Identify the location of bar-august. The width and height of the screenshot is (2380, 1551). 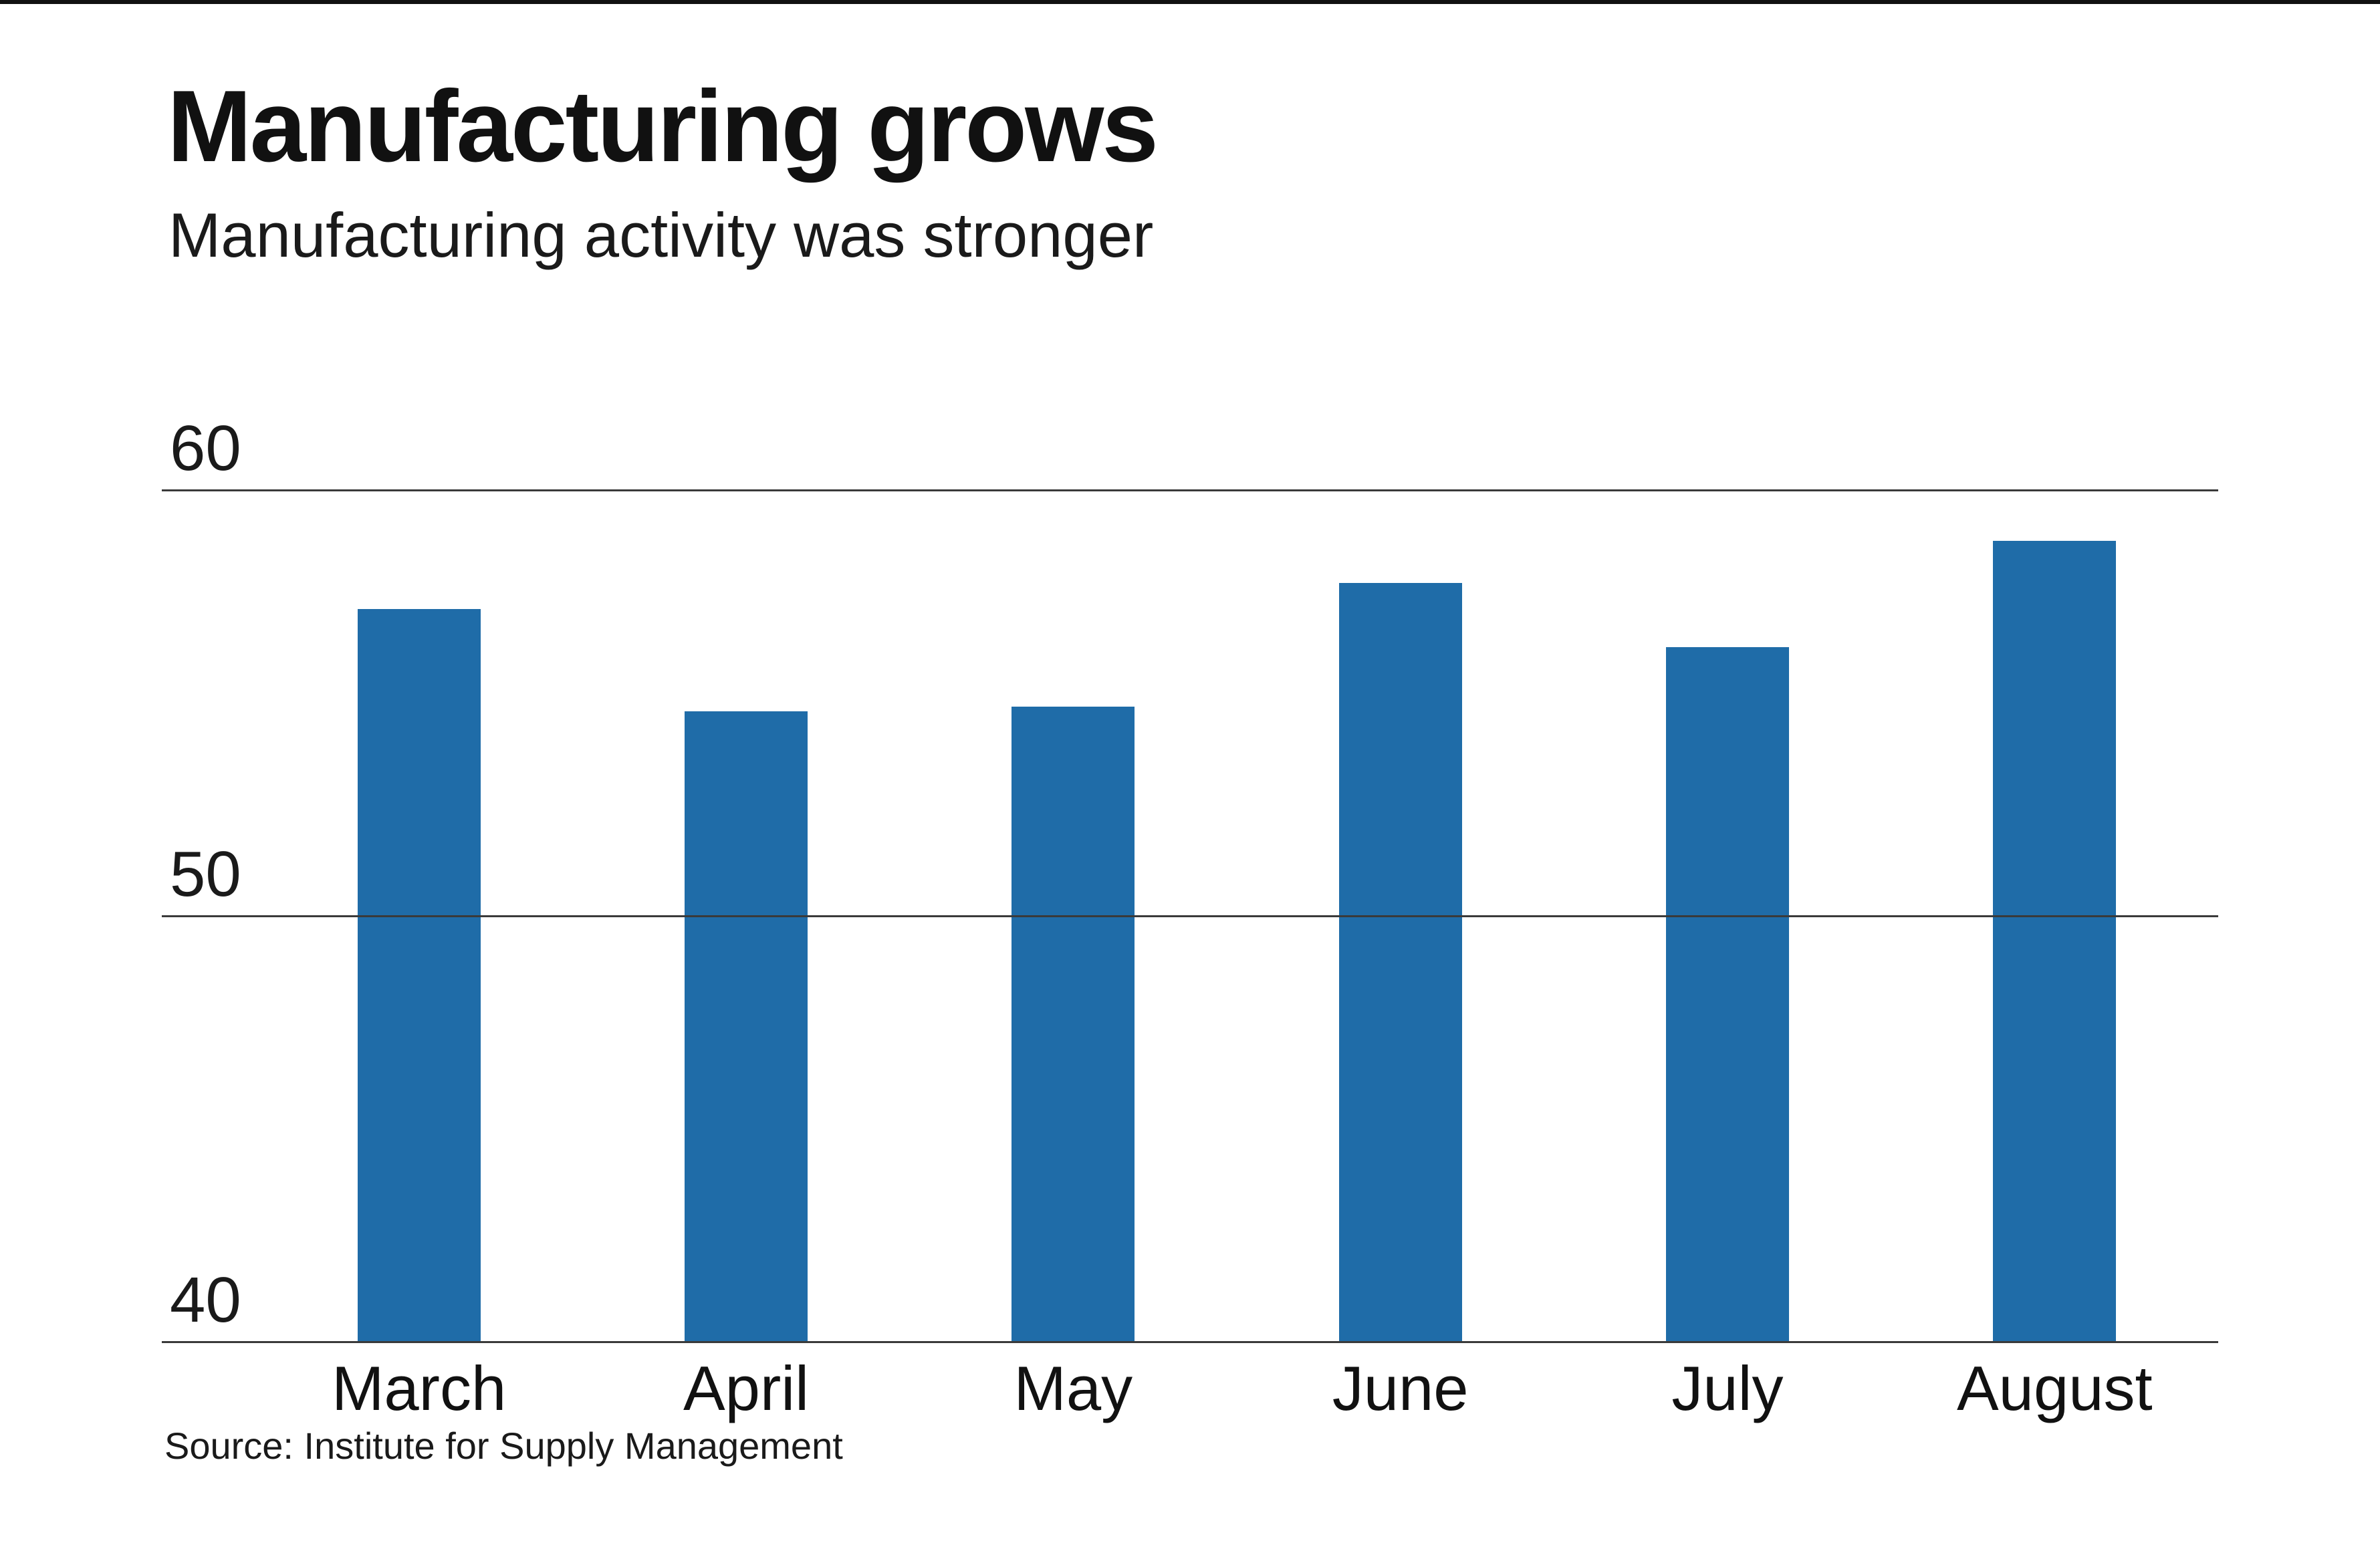
(2055, 940).